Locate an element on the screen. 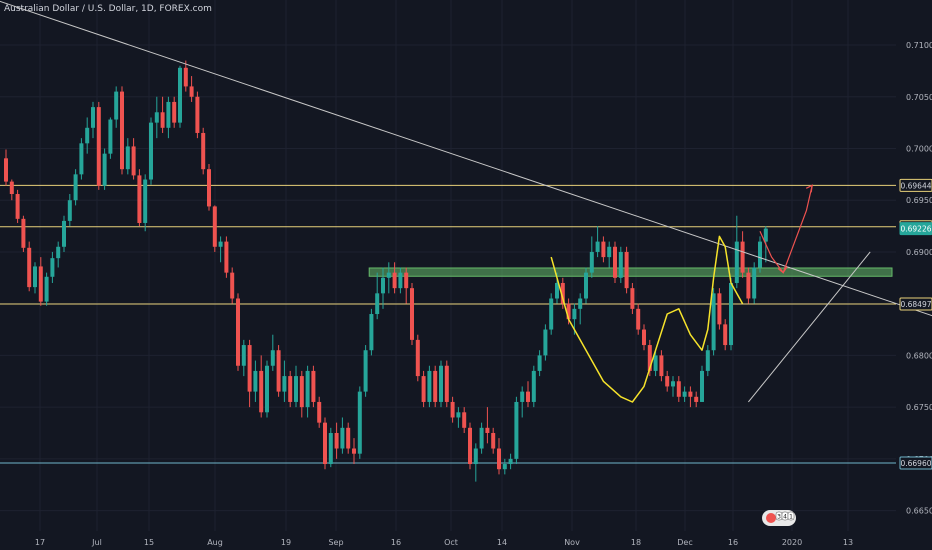 The image size is (932, 550). y-tick-label: 0.66500 is located at coordinates (919, 511).